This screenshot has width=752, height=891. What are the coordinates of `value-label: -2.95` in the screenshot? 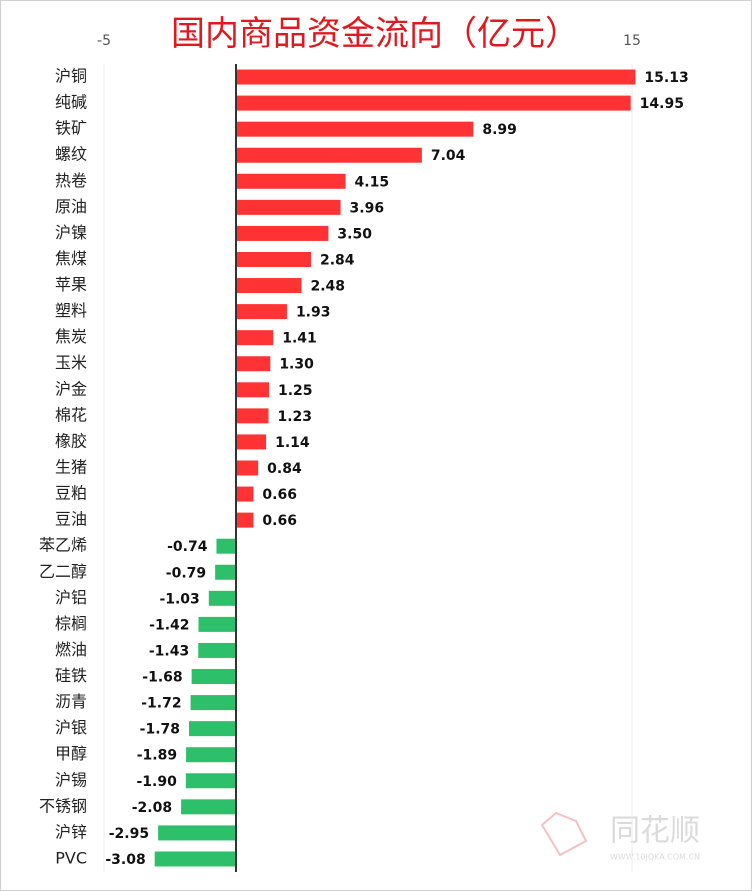 It's located at (129, 834).